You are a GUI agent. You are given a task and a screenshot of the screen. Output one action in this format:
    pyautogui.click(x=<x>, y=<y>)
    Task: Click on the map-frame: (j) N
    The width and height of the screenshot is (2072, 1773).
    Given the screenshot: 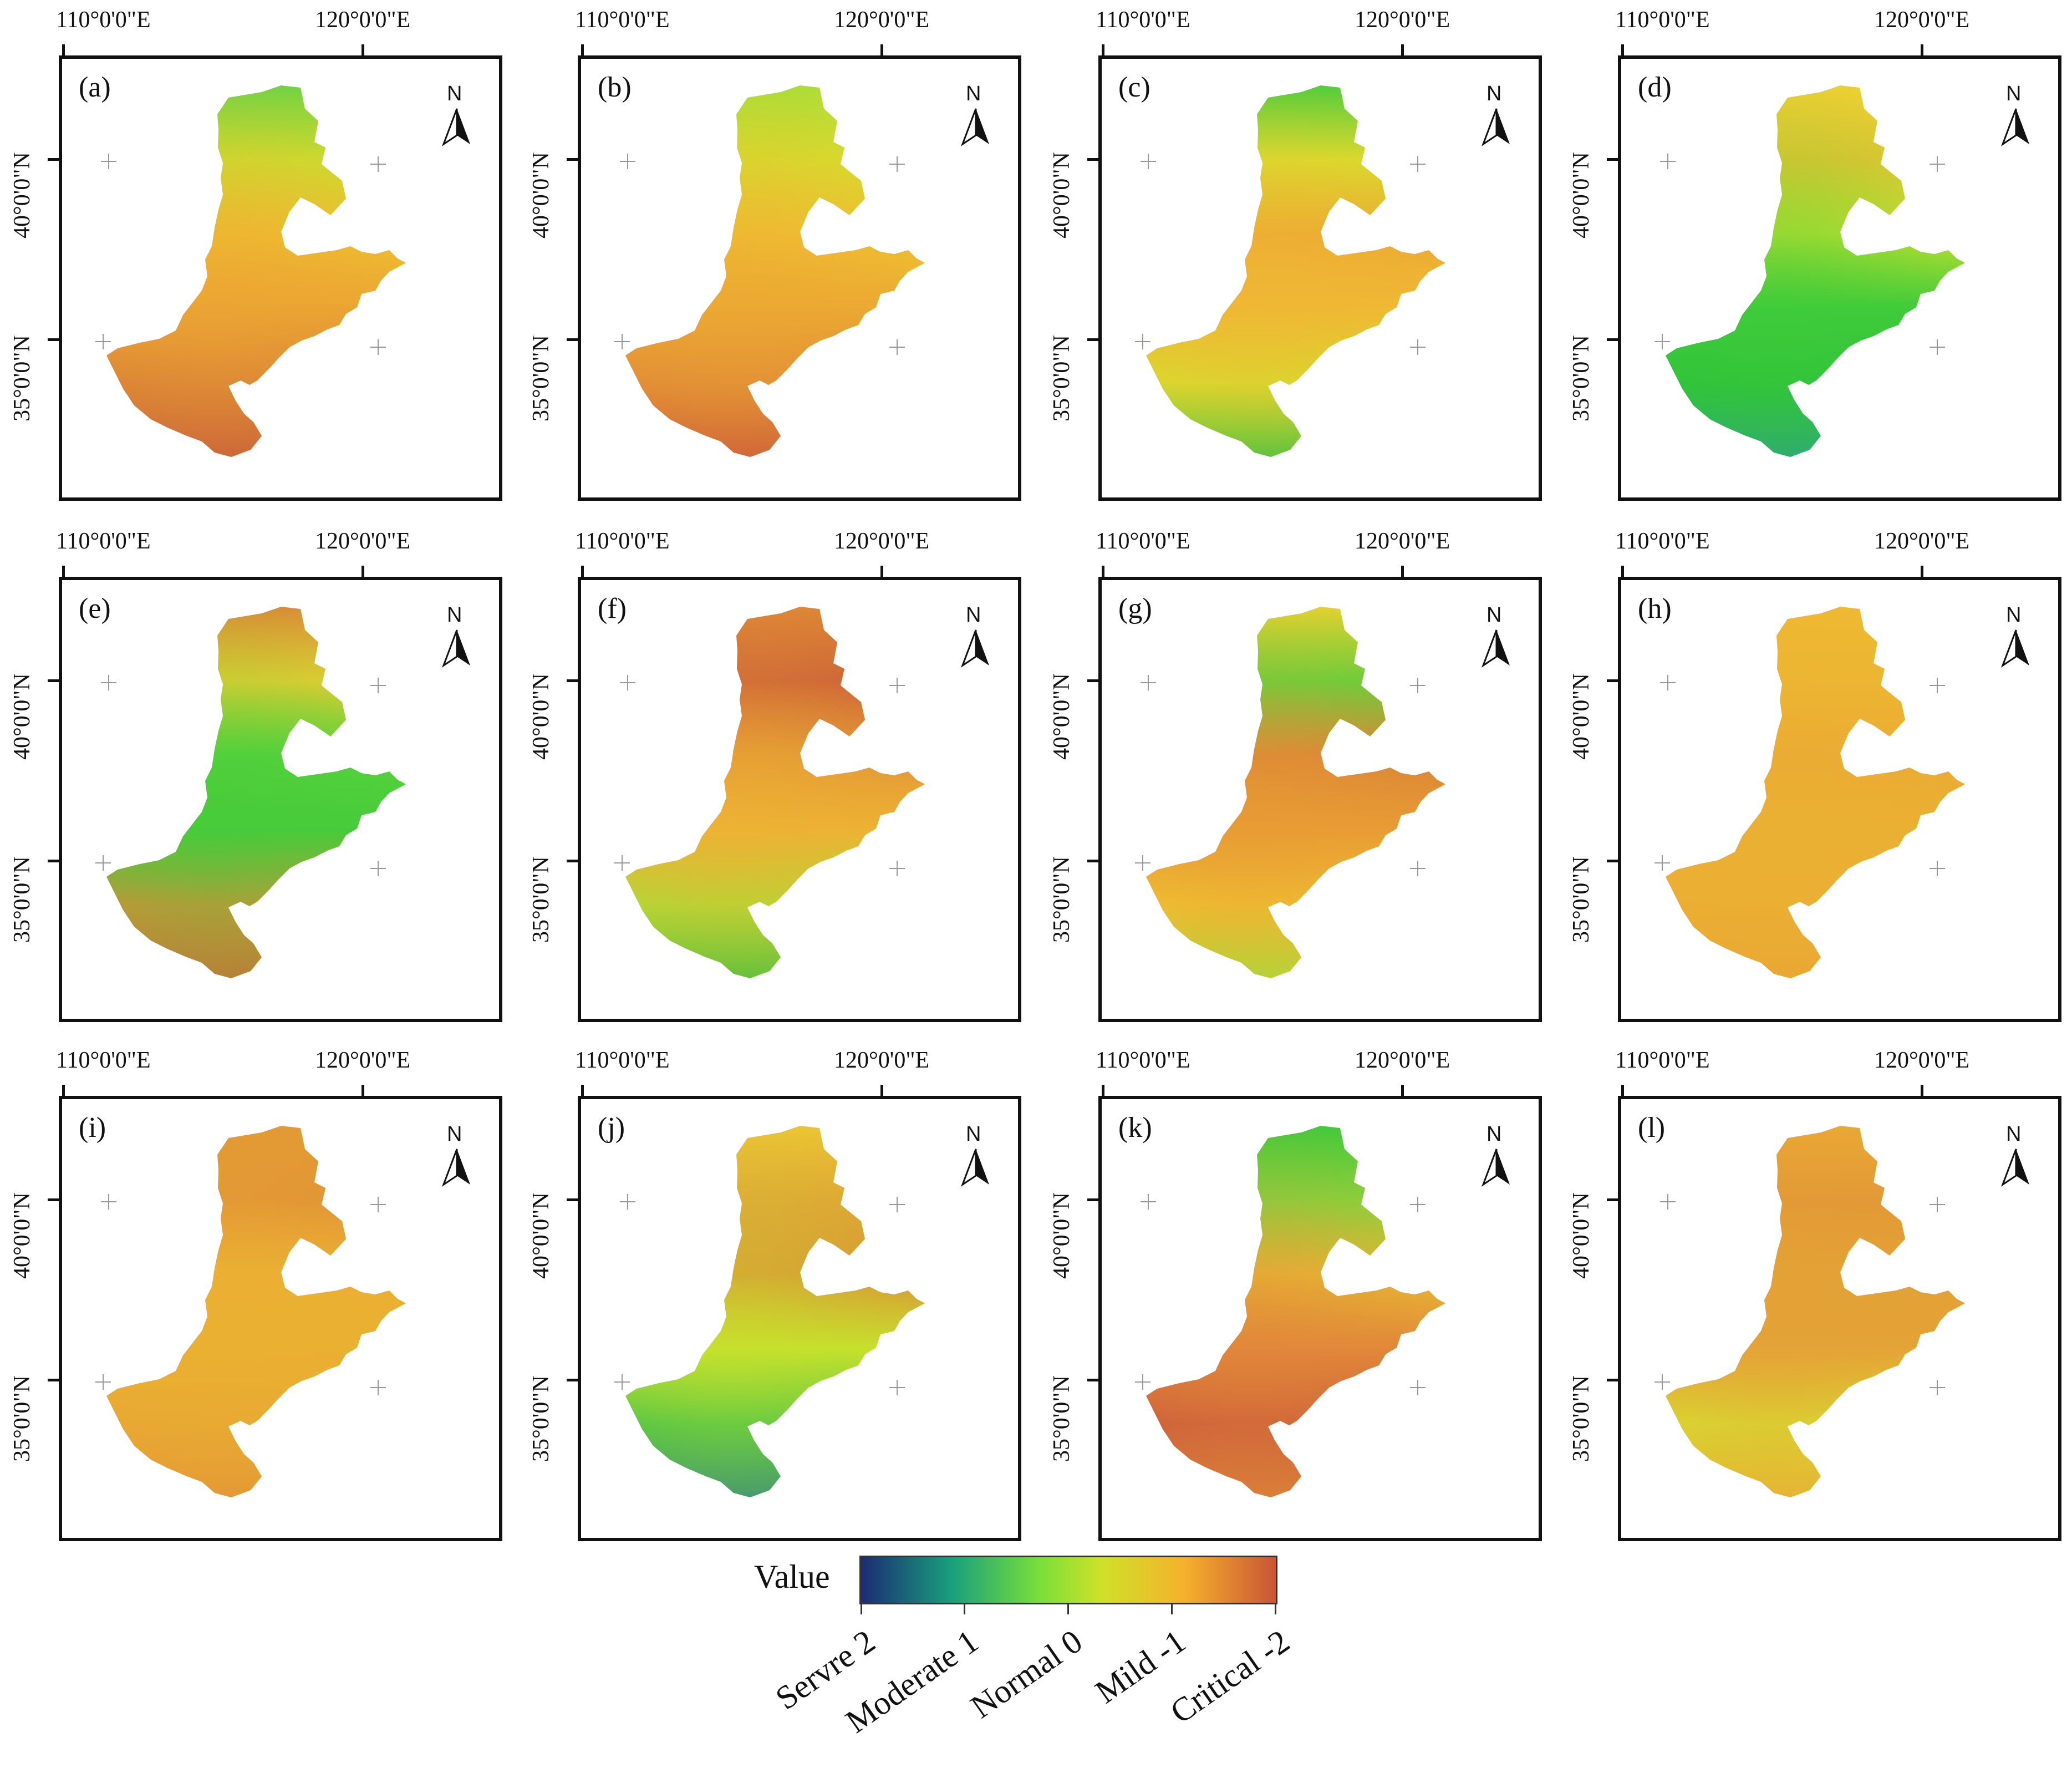 What is the action you would take?
    pyautogui.click(x=799, y=1318)
    